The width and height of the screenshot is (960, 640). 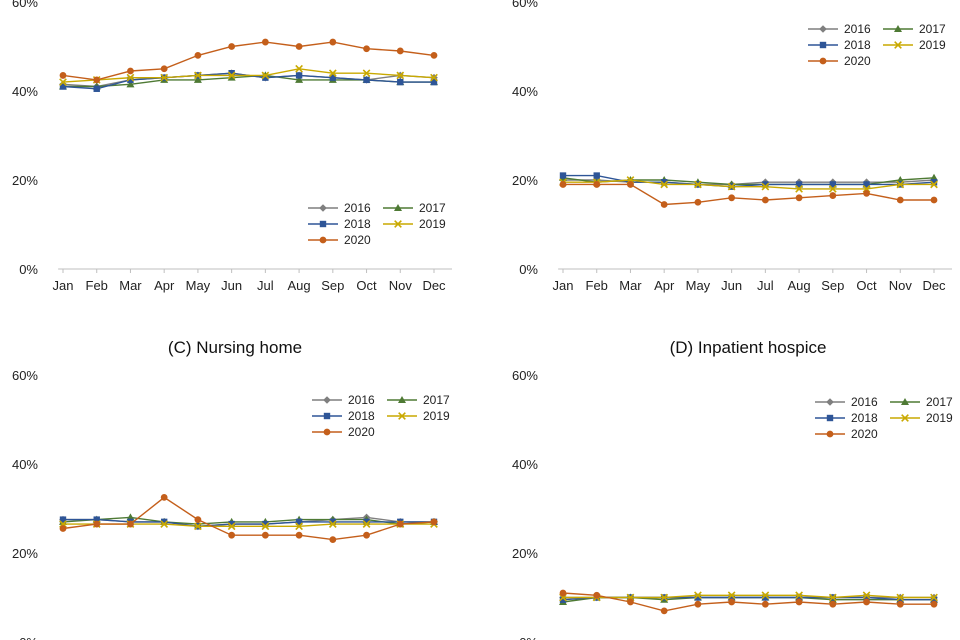 I want to click on legend-label: 2019, so click(x=932, y=45).